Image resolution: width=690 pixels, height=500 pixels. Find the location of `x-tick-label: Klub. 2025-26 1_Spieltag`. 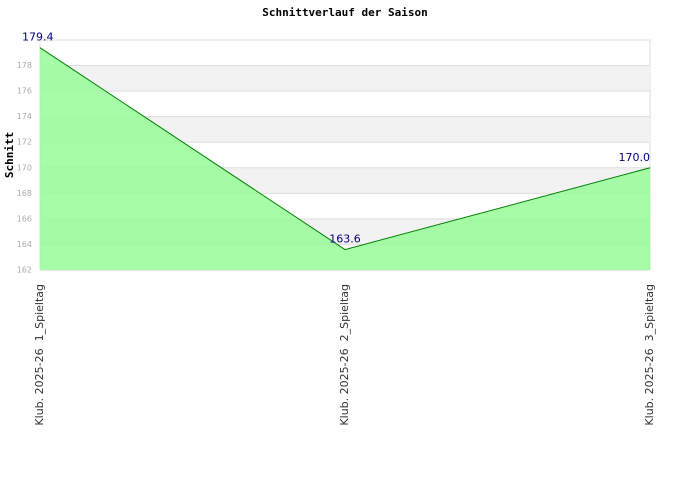

x-tick-label: Klub. 2025-26 1_Spieltag is located at coordinates (39, 355).